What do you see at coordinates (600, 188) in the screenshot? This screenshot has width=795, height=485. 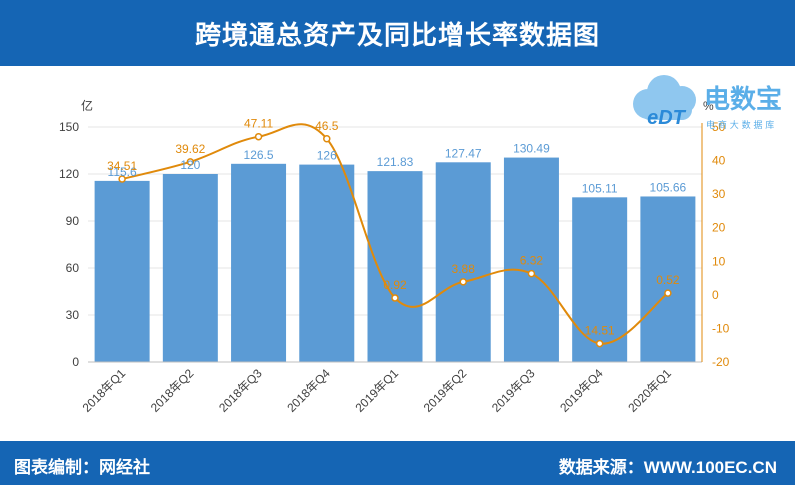 I see `bar-value-label: 105.11` at bounding box center [600, 188].